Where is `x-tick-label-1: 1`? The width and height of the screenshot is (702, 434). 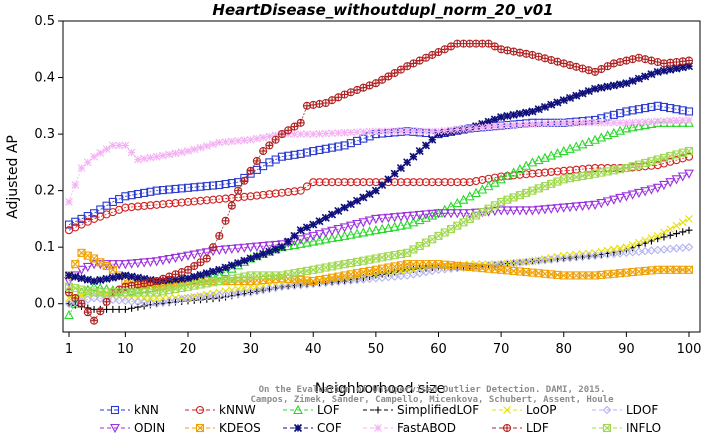
x-tick-label-1: 1 is located at coordinates (69, 349).